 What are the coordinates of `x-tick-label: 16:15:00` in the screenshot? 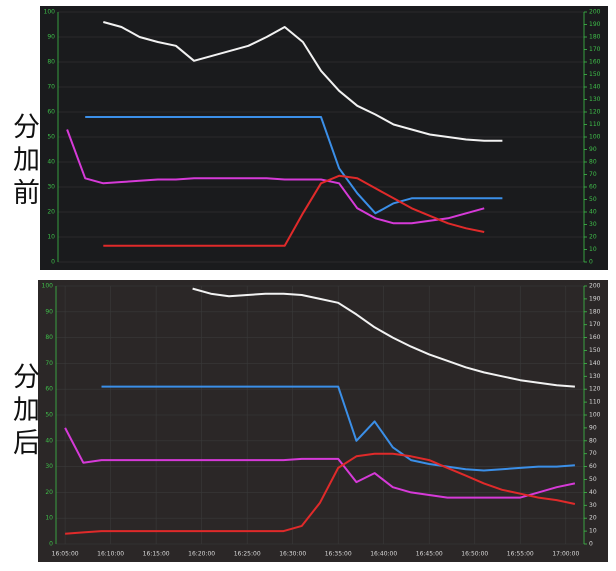 It's located at (156, 554).